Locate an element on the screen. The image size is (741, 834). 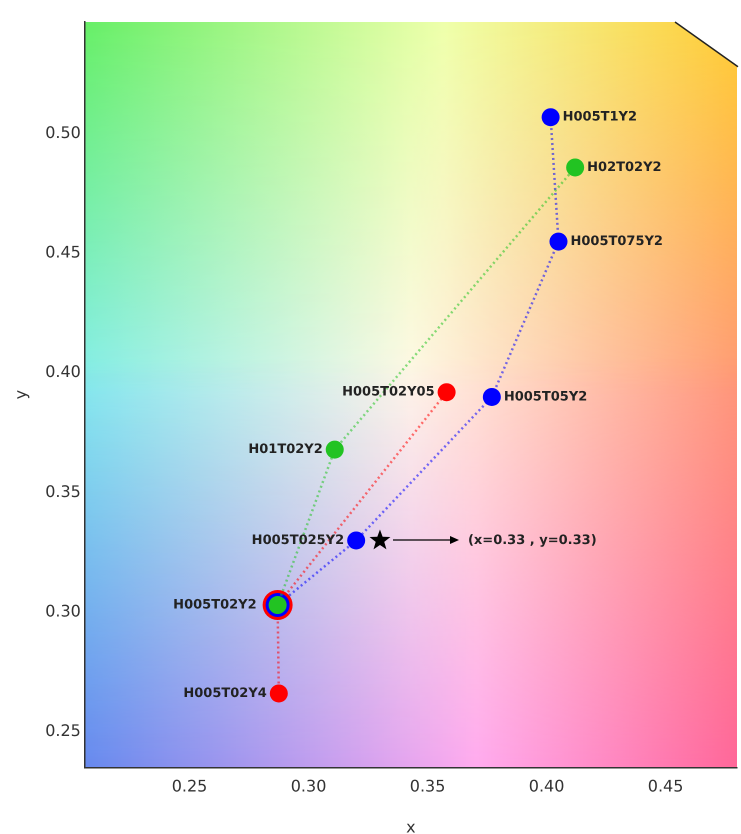
x-tick-label: 0.30 is located at coordinates (308, 786).